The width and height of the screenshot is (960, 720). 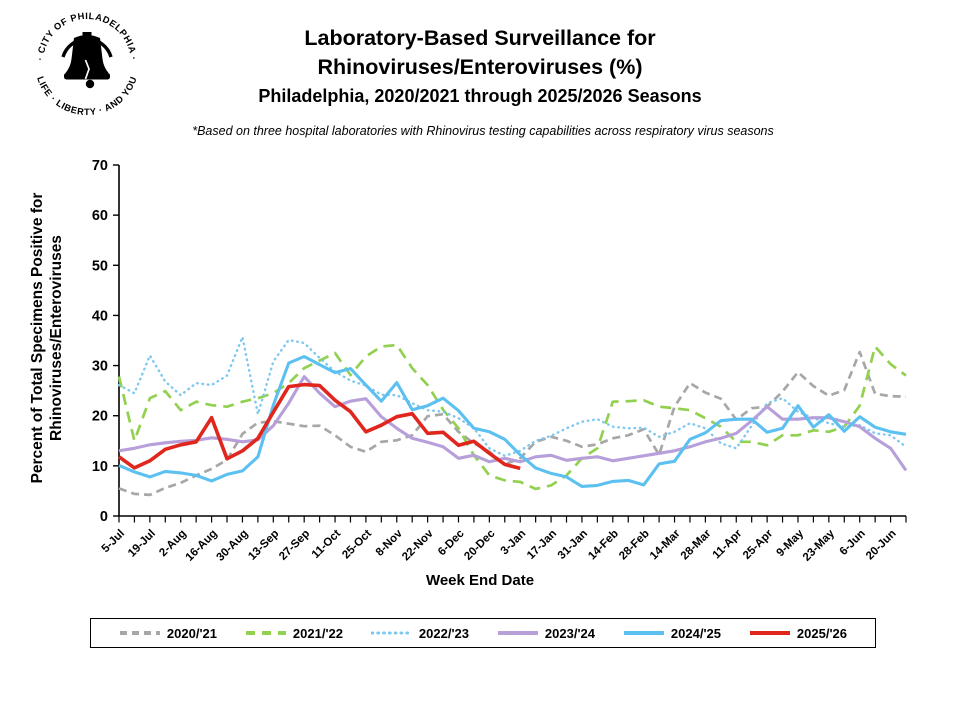 I want to click on x-tick-label: 20-Jun, so click(x=881, y=545).